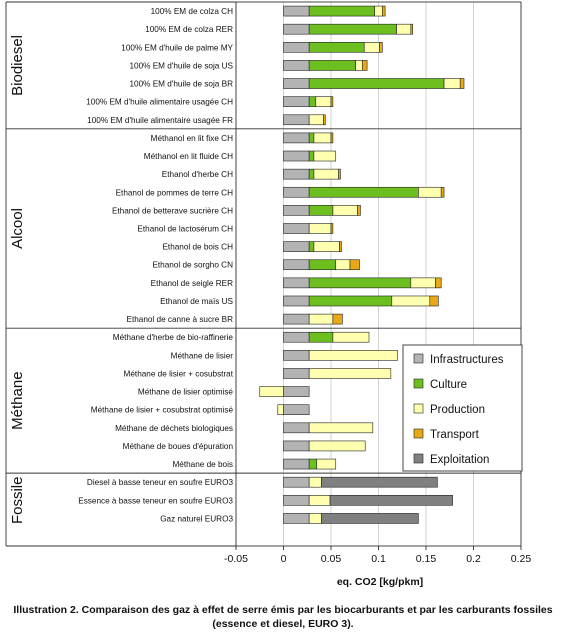 This screenshot has height=636, width=566. I want to click on category-label: Ethanol de maïs US, so click(196, 301).